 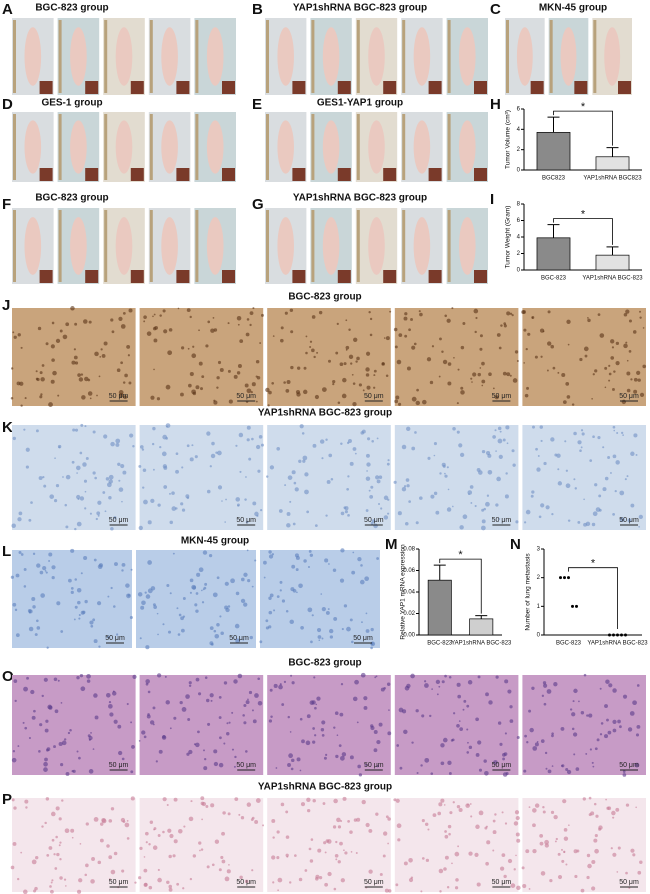 What do you see at coordinates (519, 271) in the screenshot?
I see `y-tick-label: 0` at bounding box center [519, 271].